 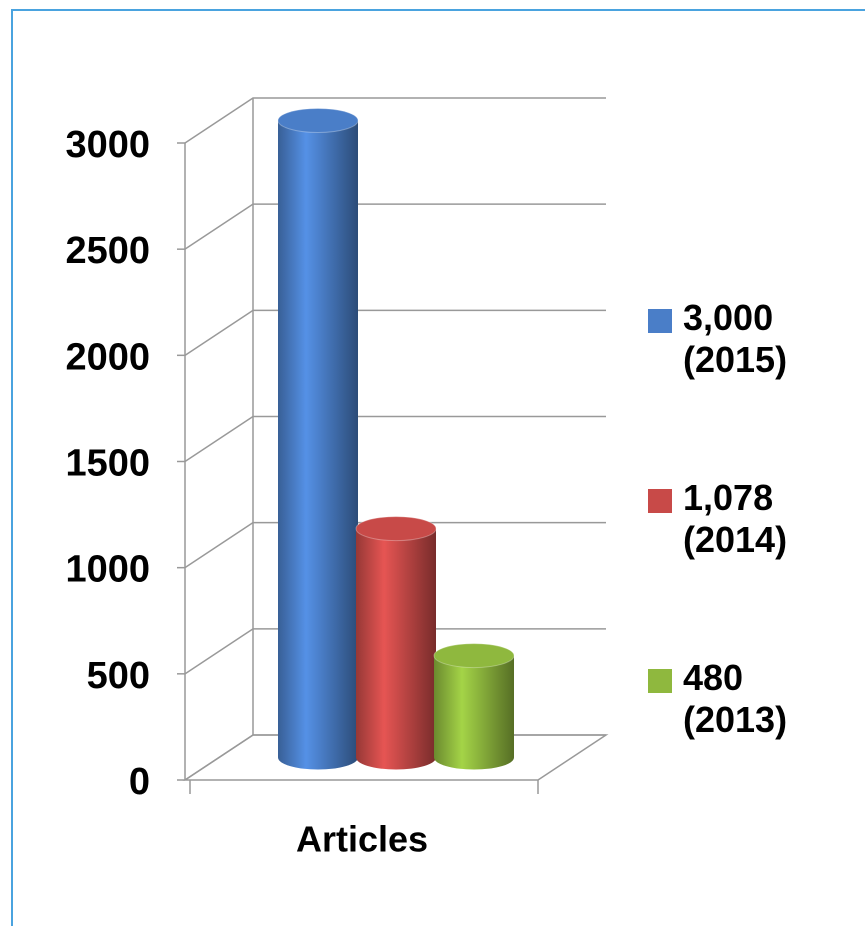 What do you see at coordinates (107, 570) in the screenshot?
I see `y-tick-label: 1000` at bounding box center [107, 570].